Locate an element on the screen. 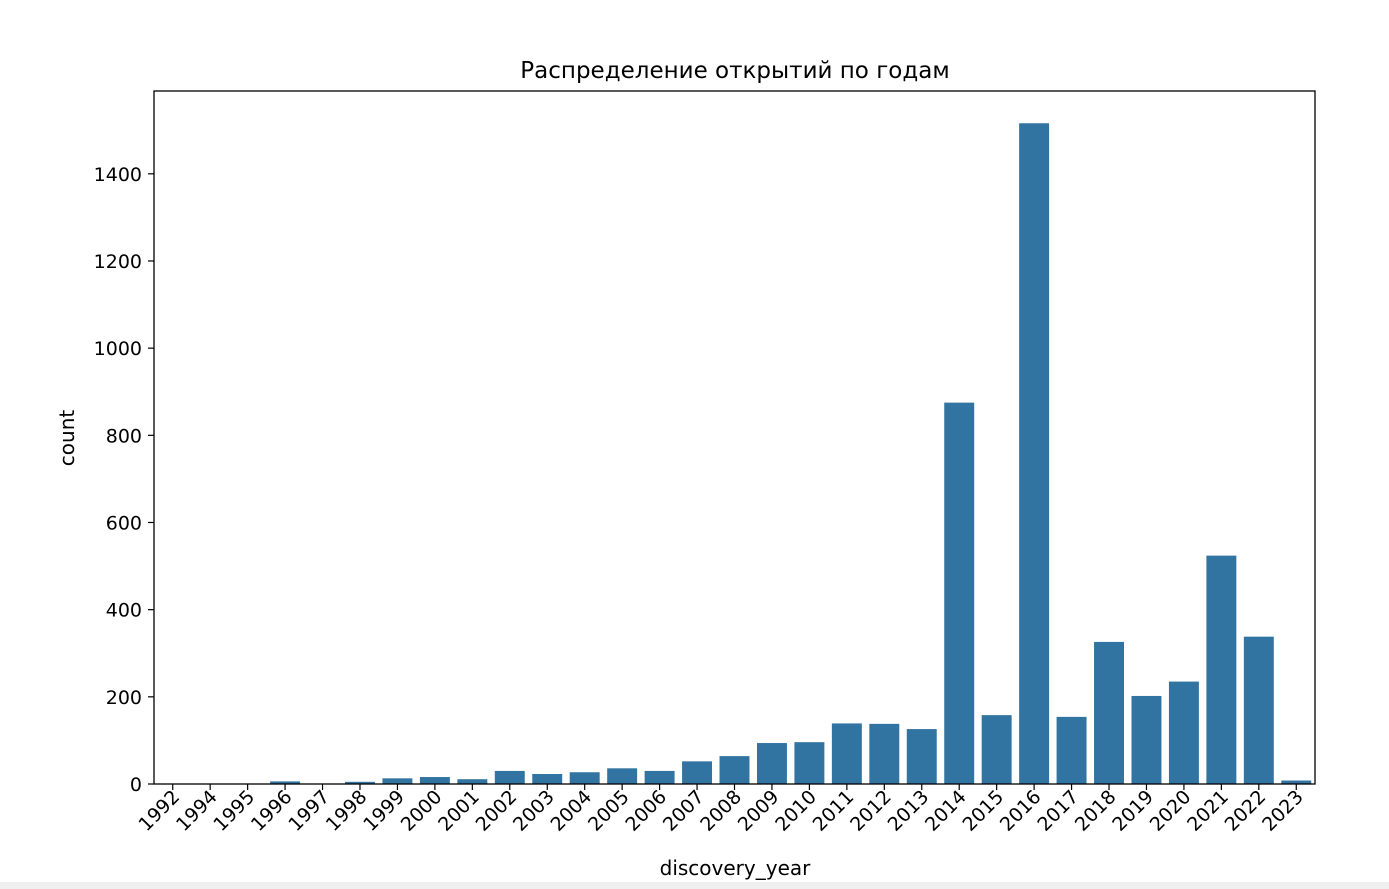  bar-2007 is located at coordinates (697, 772).